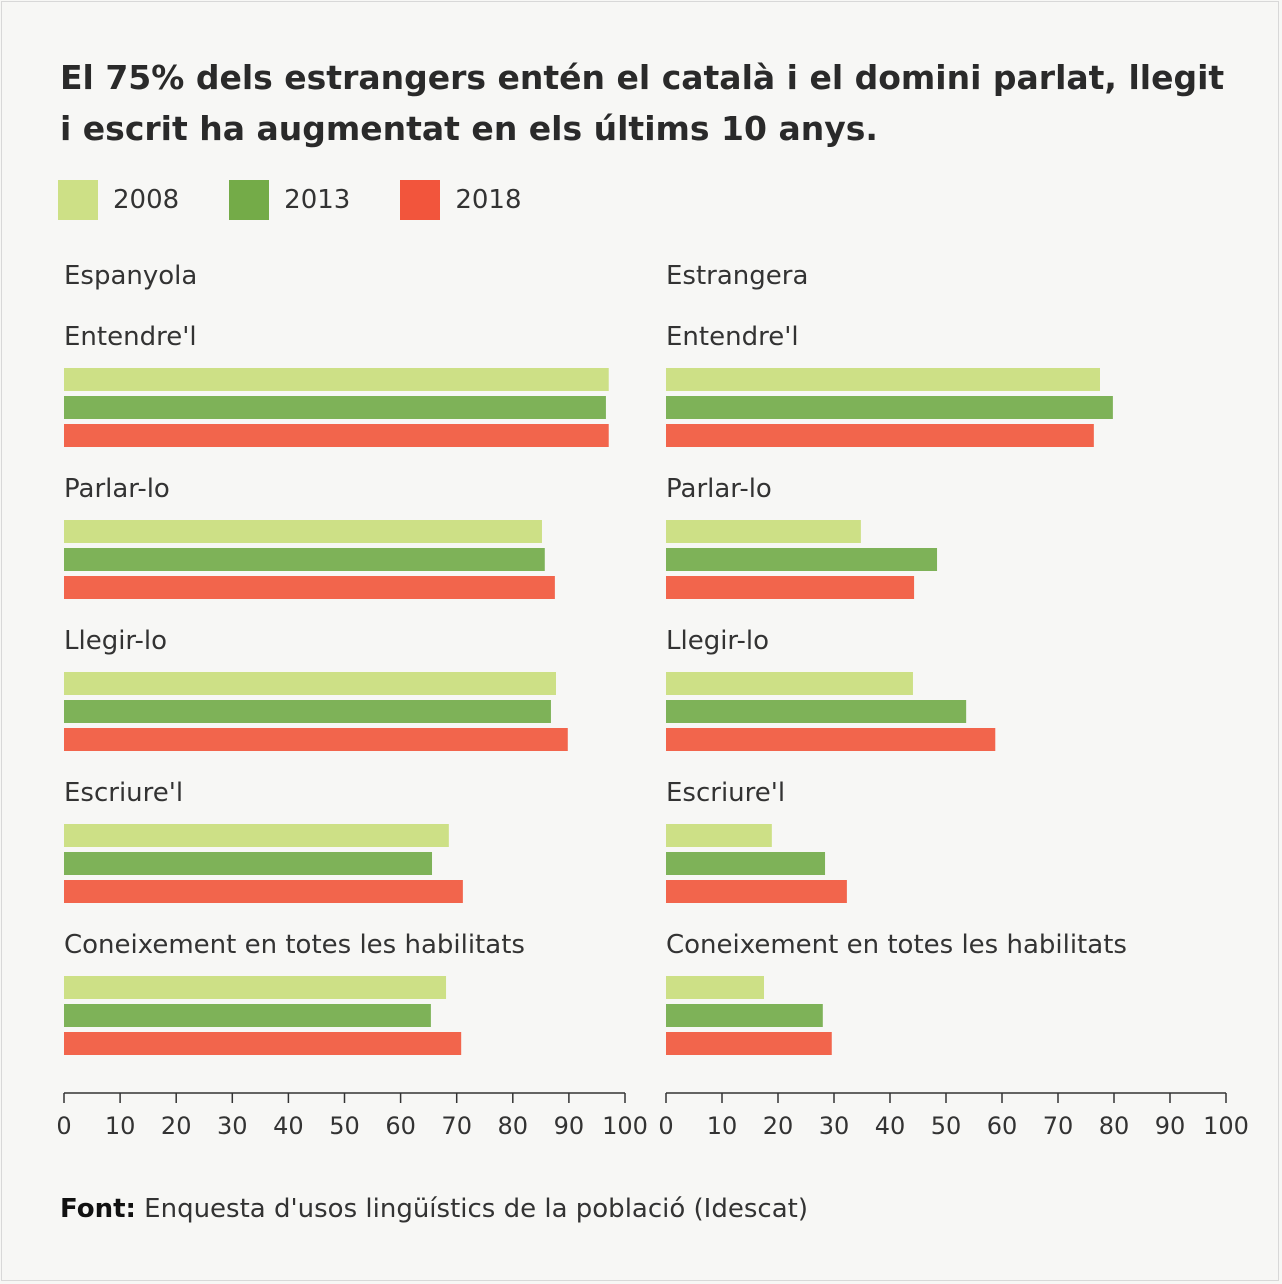 This screenshot has height=1284, width=1282. I want to click on legend-swatch-2008, so click(78, 200).